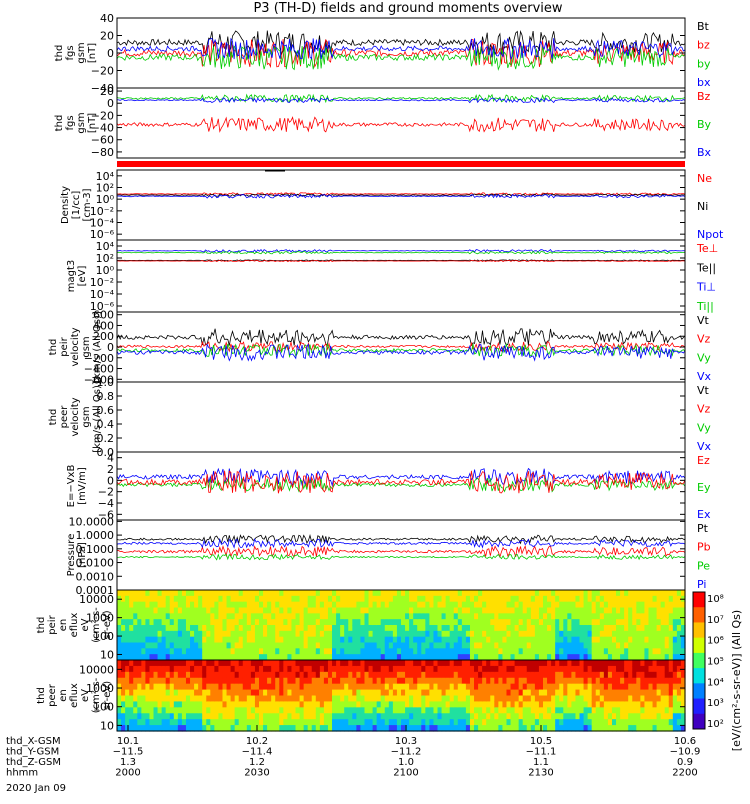 This screenshot has height=804, width=750. Describe the element at coordinates (102, 88) in the screenshot. I see `y-tick-label: −40` at that location.